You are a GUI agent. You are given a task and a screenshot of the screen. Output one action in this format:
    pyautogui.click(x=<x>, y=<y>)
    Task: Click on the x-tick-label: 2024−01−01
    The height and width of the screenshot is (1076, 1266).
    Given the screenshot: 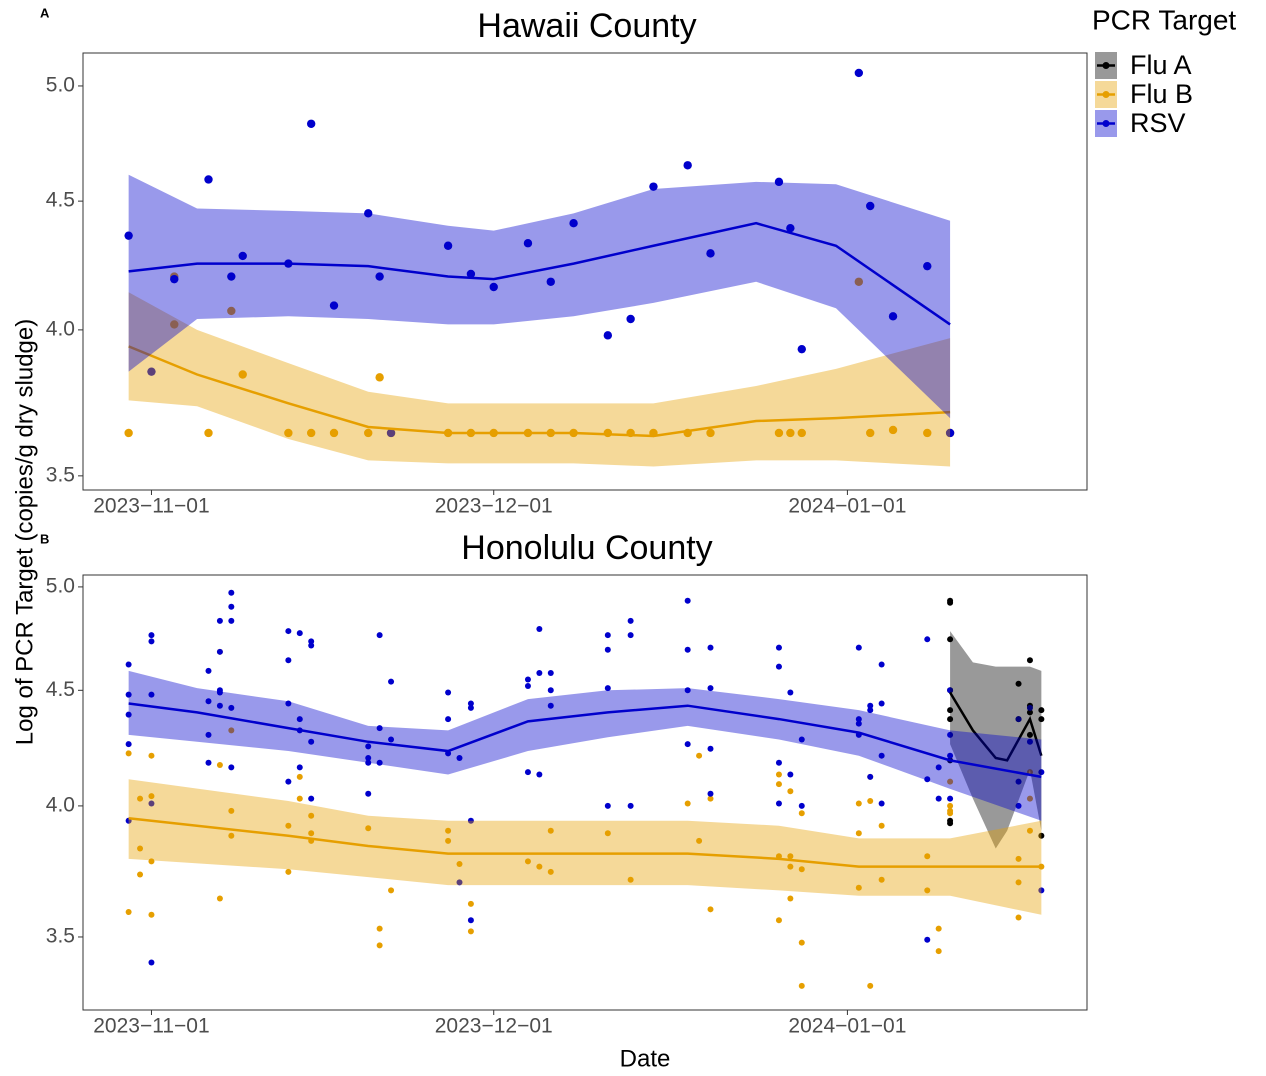 What is the action you would take?
    pyautogui.click(x=847, y=1026)
    